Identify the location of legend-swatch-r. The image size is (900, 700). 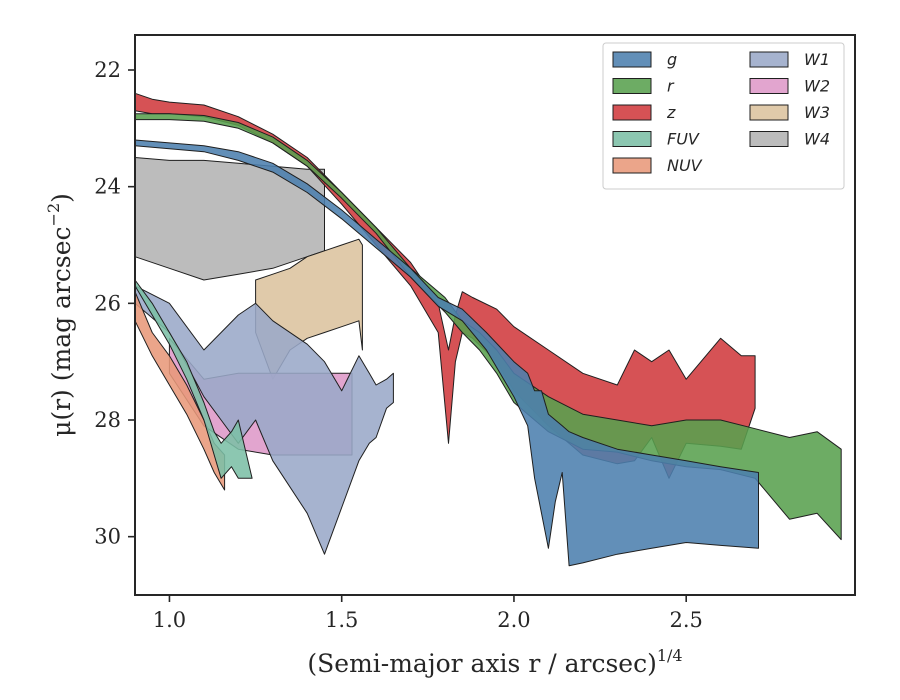
(632, 86).